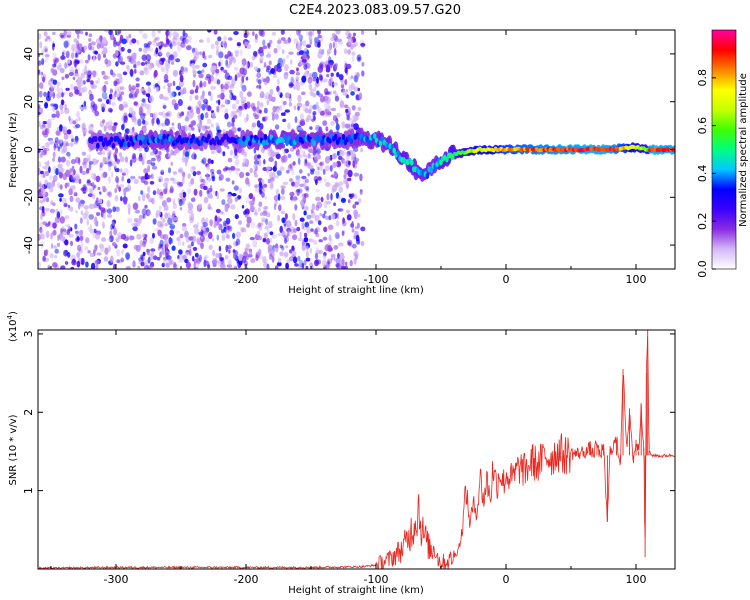  Describe the element at coordinates (13, 313) in the screenshot. I see `snr-scale-close: )` at that location.